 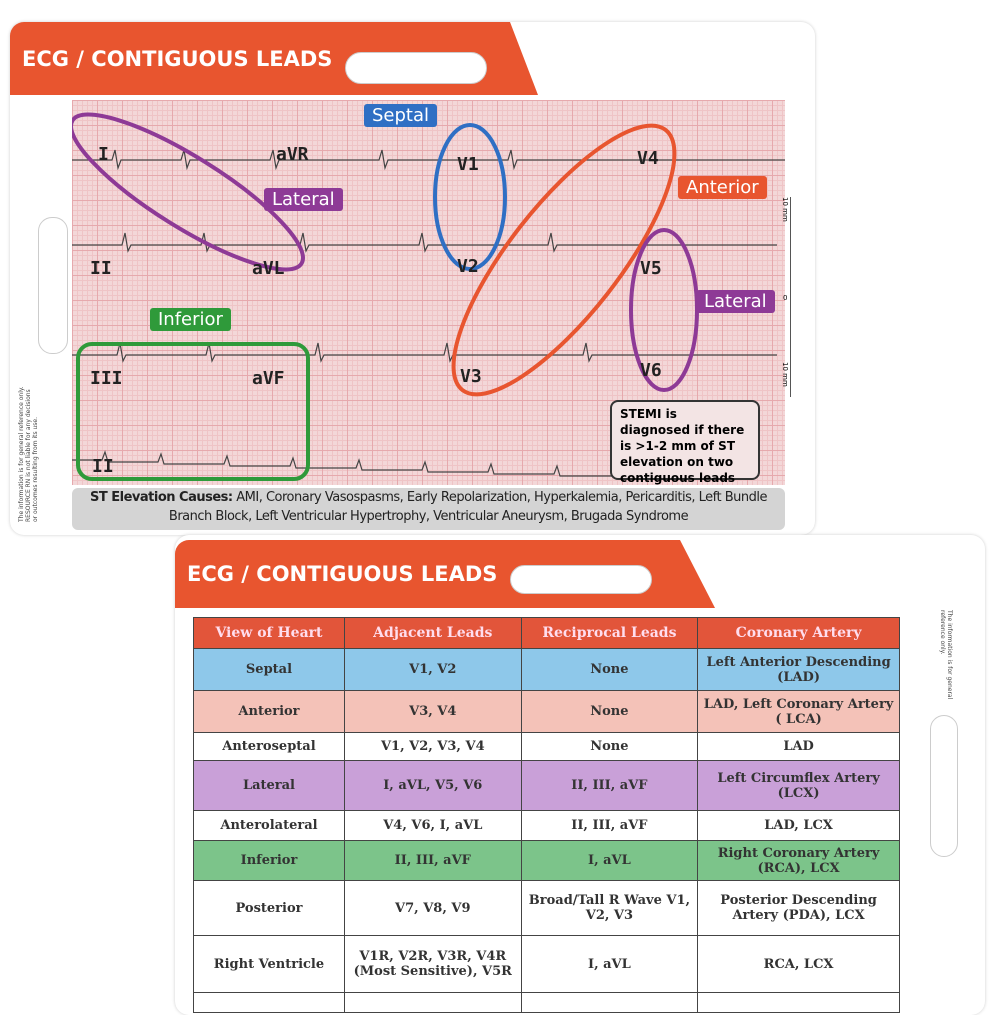 I want to click on ruler-label: 0, so click(x=785, y=298).